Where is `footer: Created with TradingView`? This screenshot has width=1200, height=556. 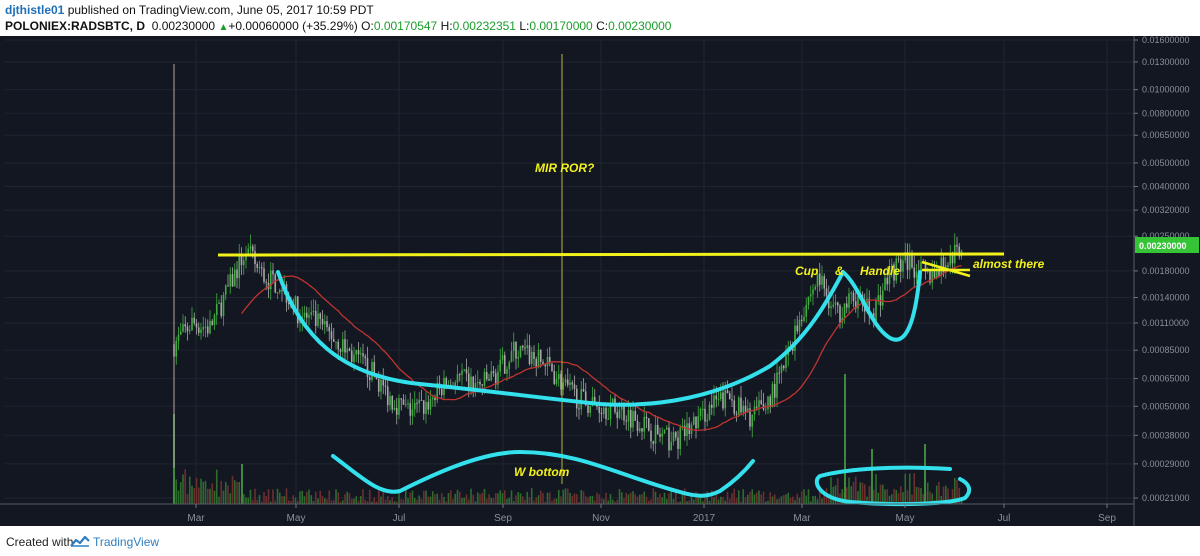 footer: Created with TradingView is located at coordinates (600, 541).